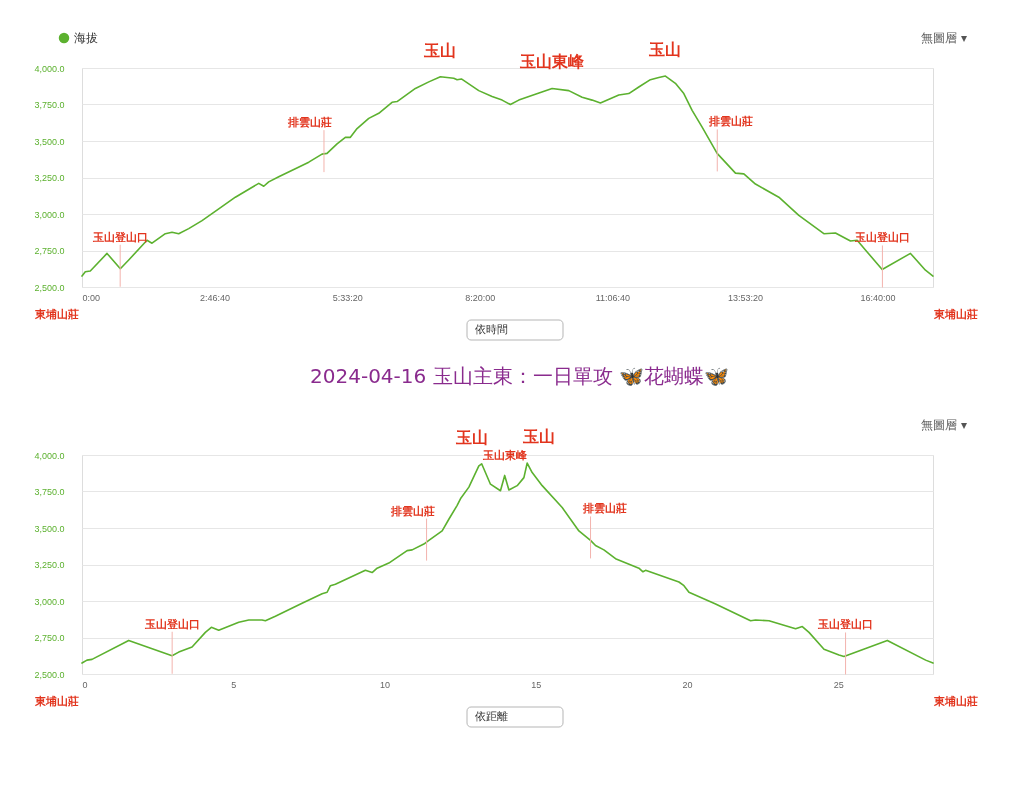 The image size is (1024, 789). I want to click on x-tick-label: 8:20:00, so click(480, 297).